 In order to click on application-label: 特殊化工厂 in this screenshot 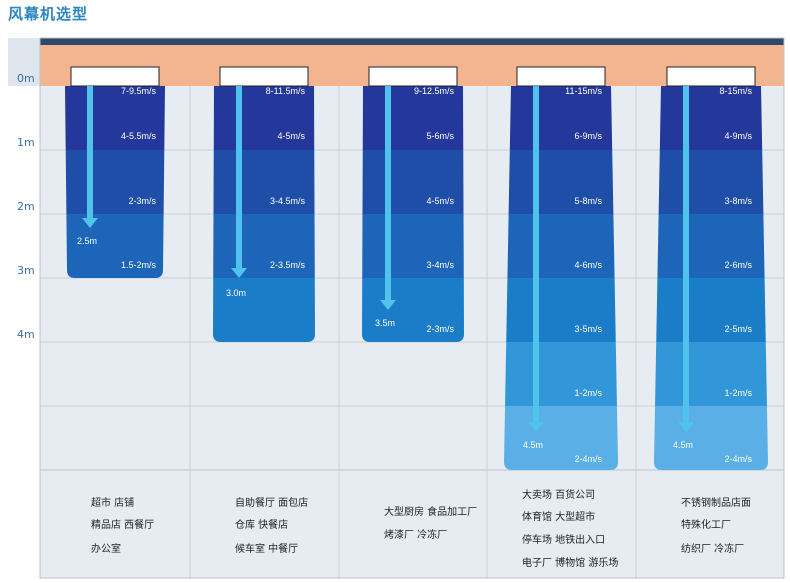, I will do `click(706, 525)`.